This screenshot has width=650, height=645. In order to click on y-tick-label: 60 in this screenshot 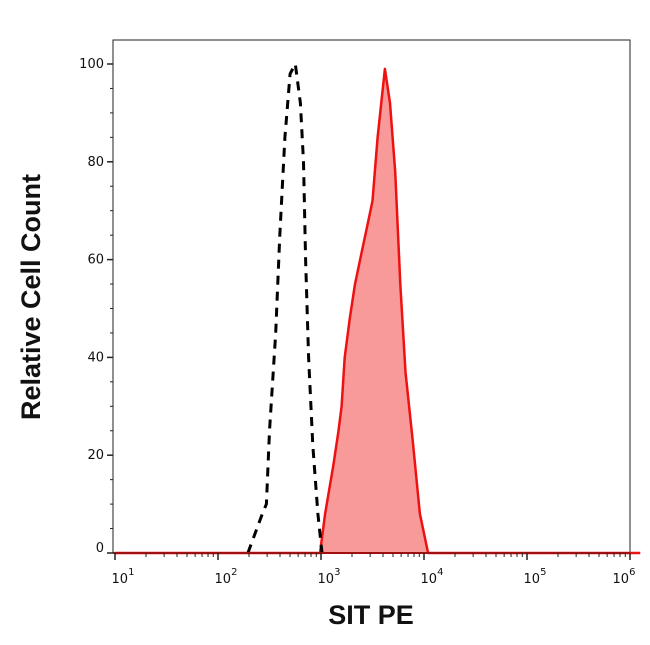, I will do `click(95, 260)`.